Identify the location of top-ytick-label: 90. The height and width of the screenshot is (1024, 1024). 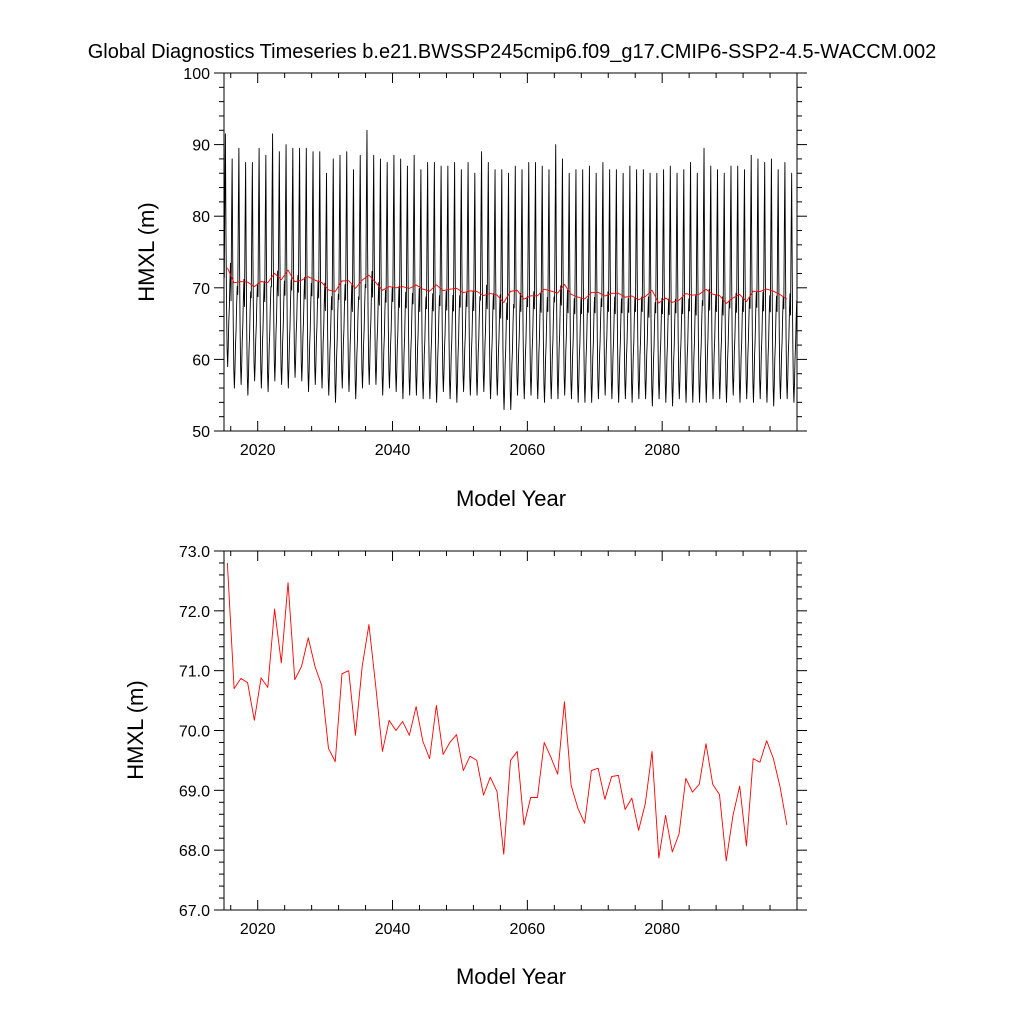
(201, 146).